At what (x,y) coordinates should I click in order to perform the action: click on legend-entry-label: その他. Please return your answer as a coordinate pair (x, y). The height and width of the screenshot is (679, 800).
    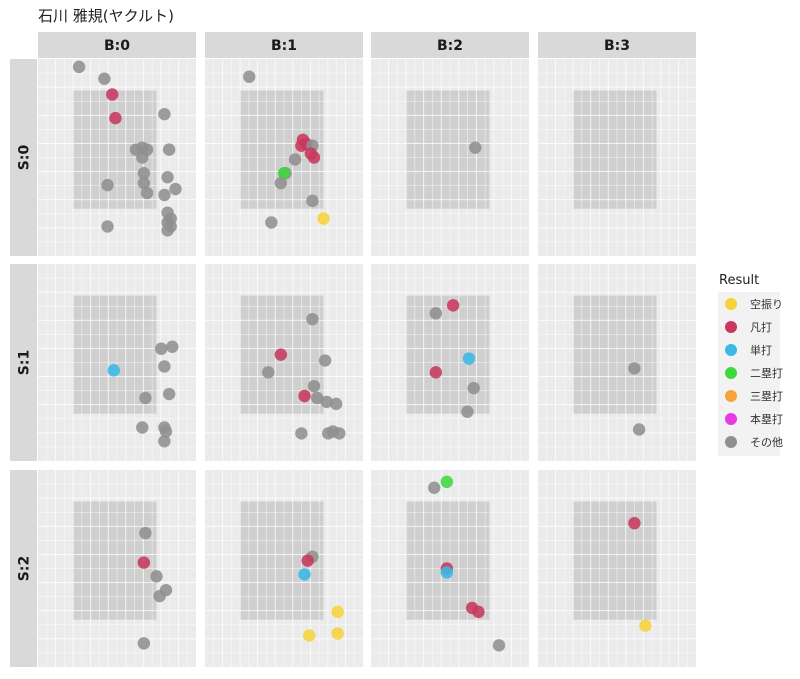
    Looking at the image, I should click on (766, 442).